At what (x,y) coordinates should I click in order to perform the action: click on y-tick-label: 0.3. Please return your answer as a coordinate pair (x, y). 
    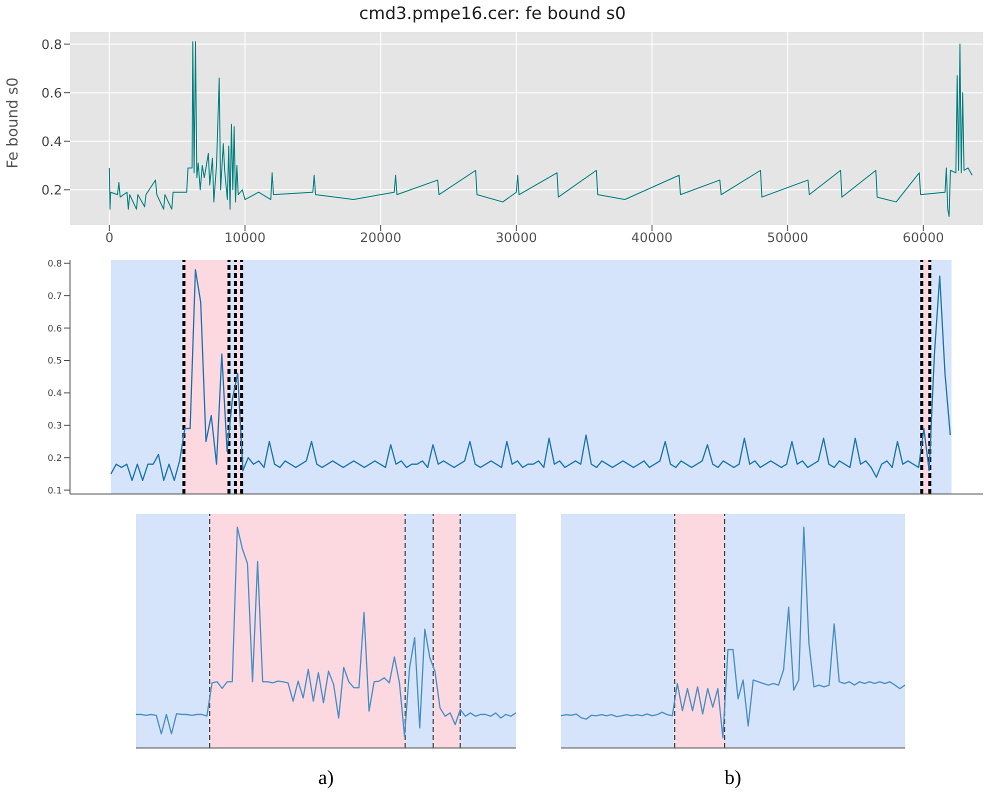
    Looking at the image, I should click on (55, 426).